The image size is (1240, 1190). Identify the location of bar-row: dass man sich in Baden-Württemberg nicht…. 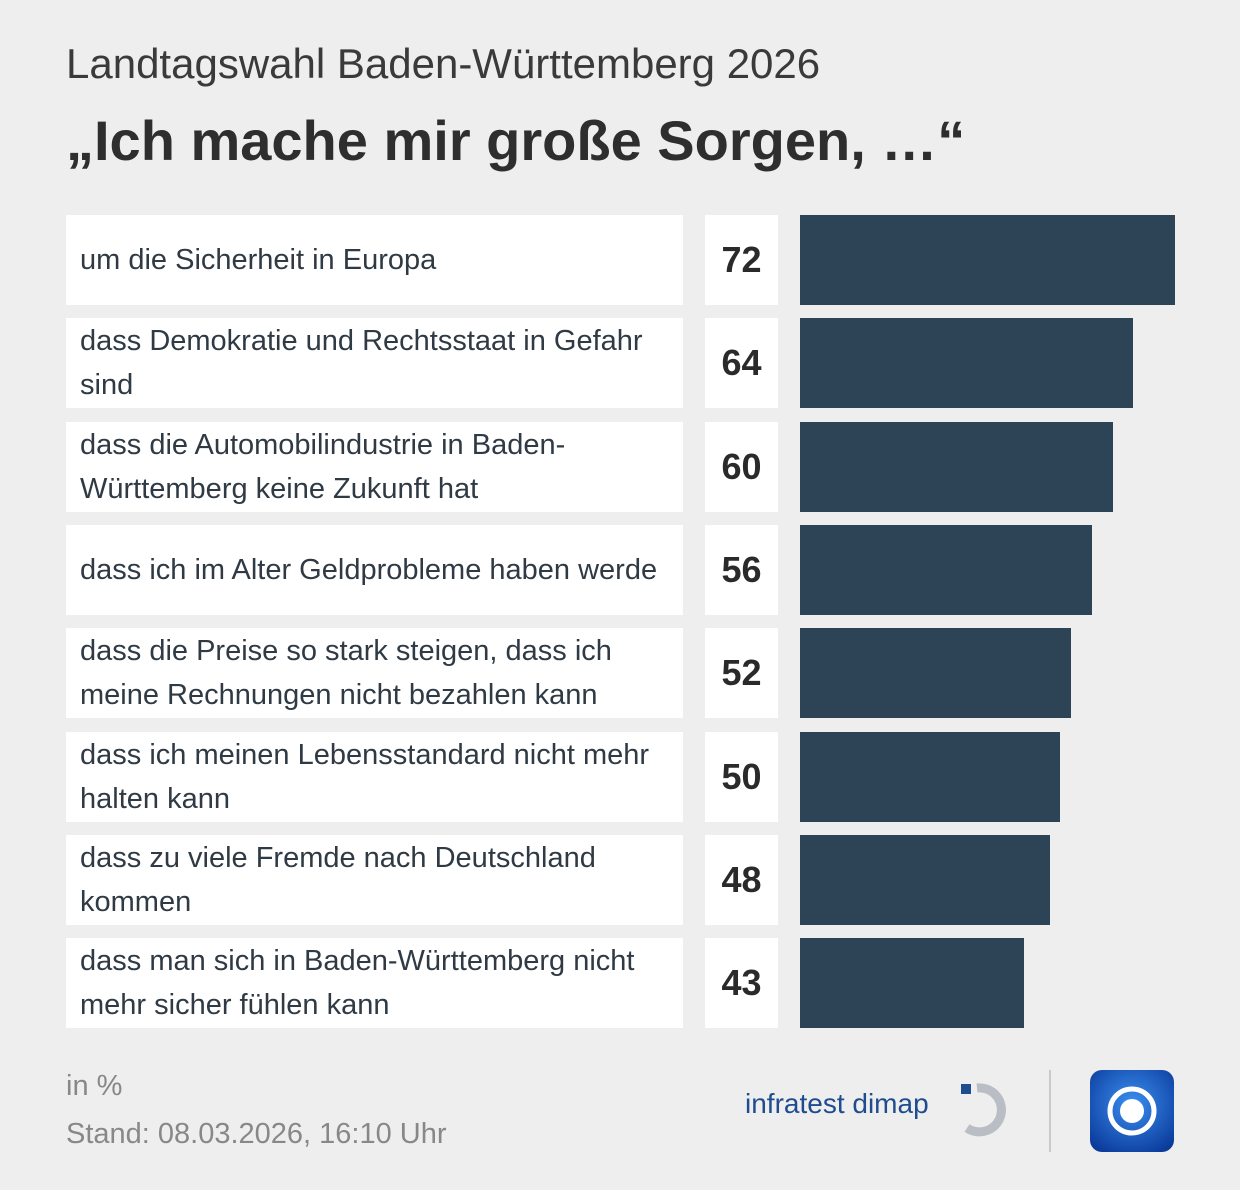
(626, 983).